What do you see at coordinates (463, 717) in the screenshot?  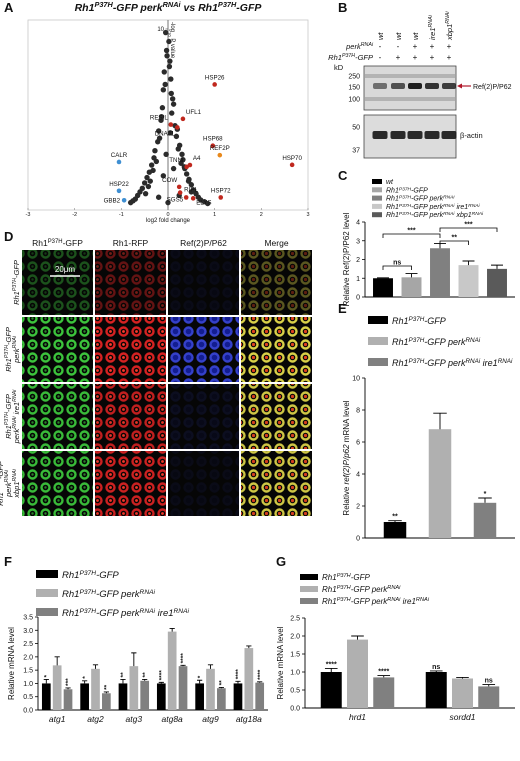 I see `x-tick-label: sordd1` at bounding box center [463, 717].